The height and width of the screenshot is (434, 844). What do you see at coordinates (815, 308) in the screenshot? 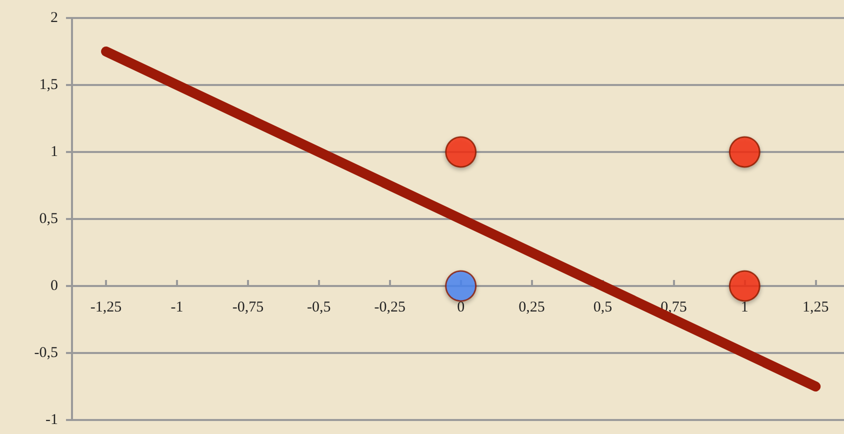
I see `x-tick-label: 1,25` at bounding box center [815, 308].